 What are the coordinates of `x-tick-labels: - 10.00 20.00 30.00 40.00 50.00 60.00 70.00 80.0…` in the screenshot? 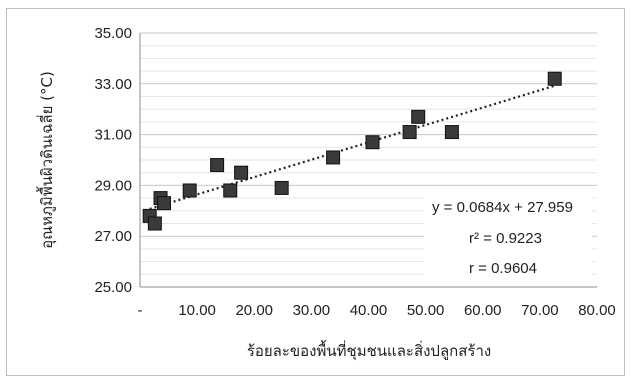 It's located at (377, 310).